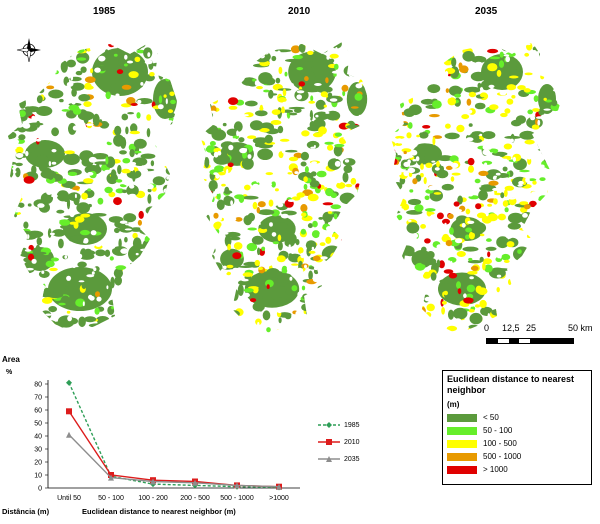  I want to click on series-line-1985, so click(174, 435).